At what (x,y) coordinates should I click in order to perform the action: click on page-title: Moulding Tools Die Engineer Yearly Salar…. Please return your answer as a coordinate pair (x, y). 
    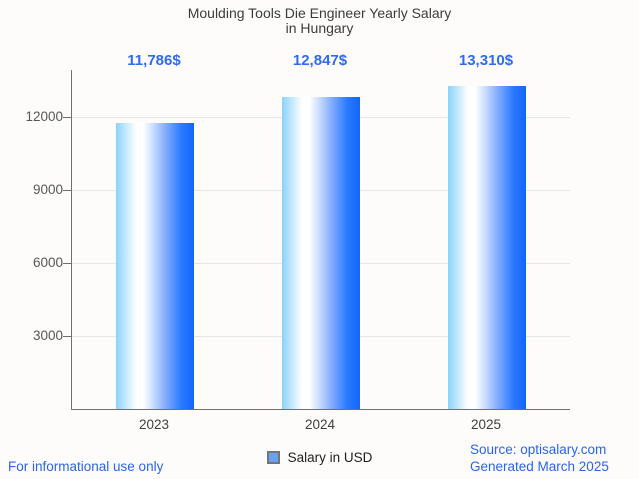
    Looking at the image, I should click on (319, 21).